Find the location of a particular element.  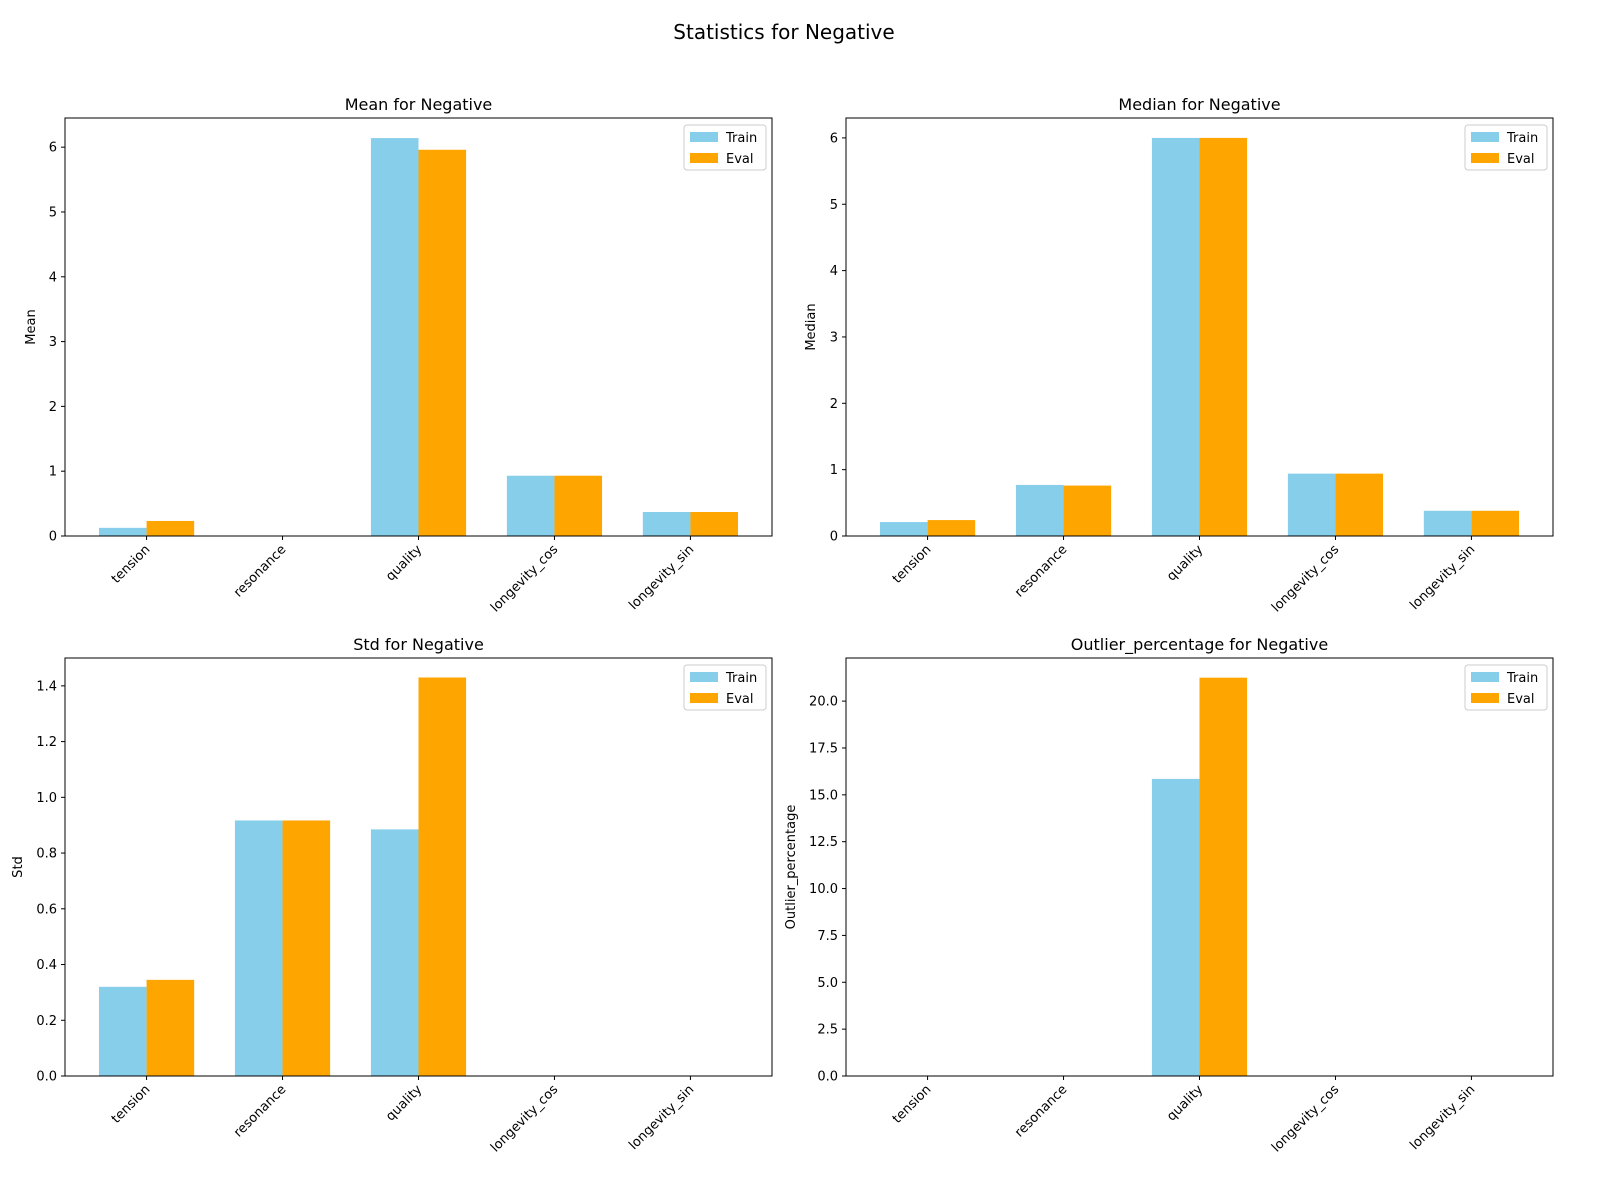

y-tick-label: 17.5 is located at coordinates (823, 748).